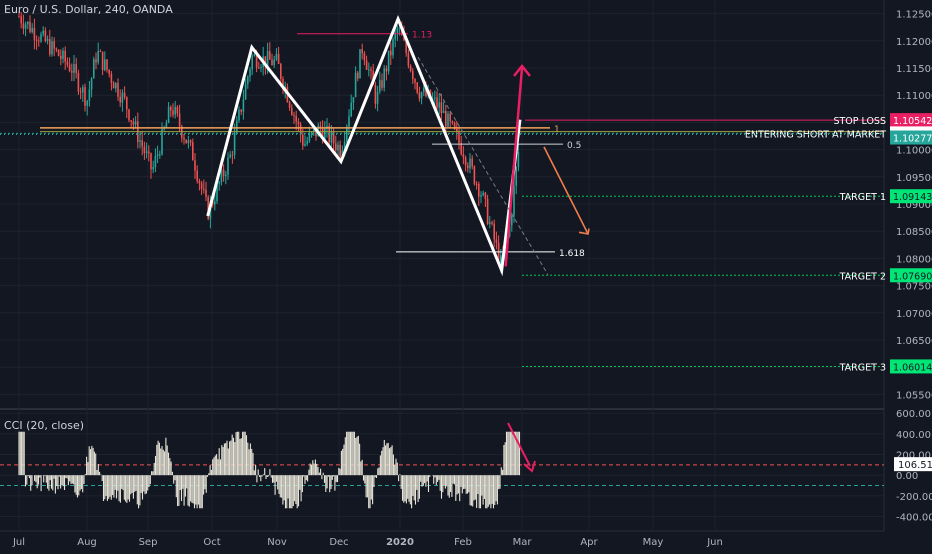 The height and width of the screenshot is (554, 932). Describe the element at coordinates (914, 232) in the screenshot. I see `price-tick-label: 1.08500` at that location.